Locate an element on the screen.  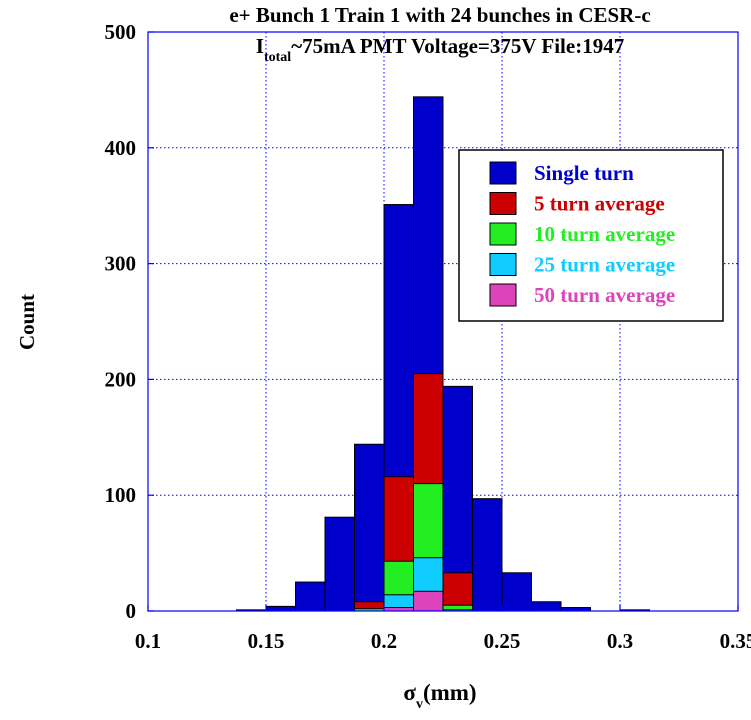
legend-label: 10 turn average is located at coordinates (604, 234).